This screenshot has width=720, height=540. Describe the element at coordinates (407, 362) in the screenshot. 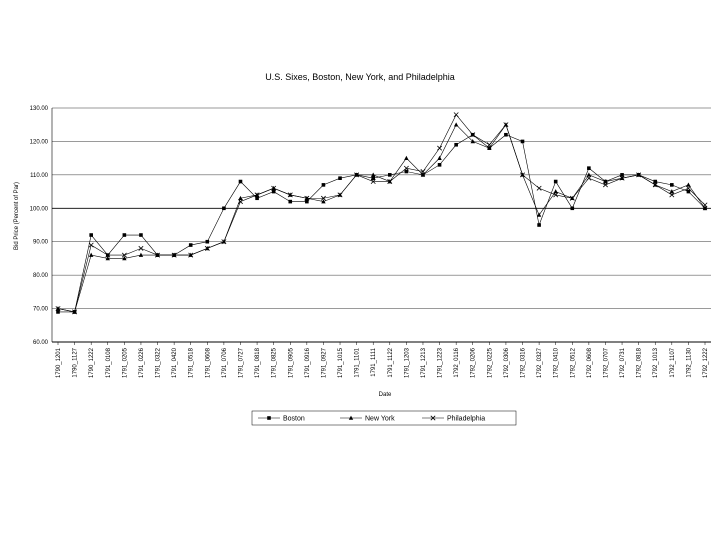

I see `x-tick-label: 1791_1203` at that location.